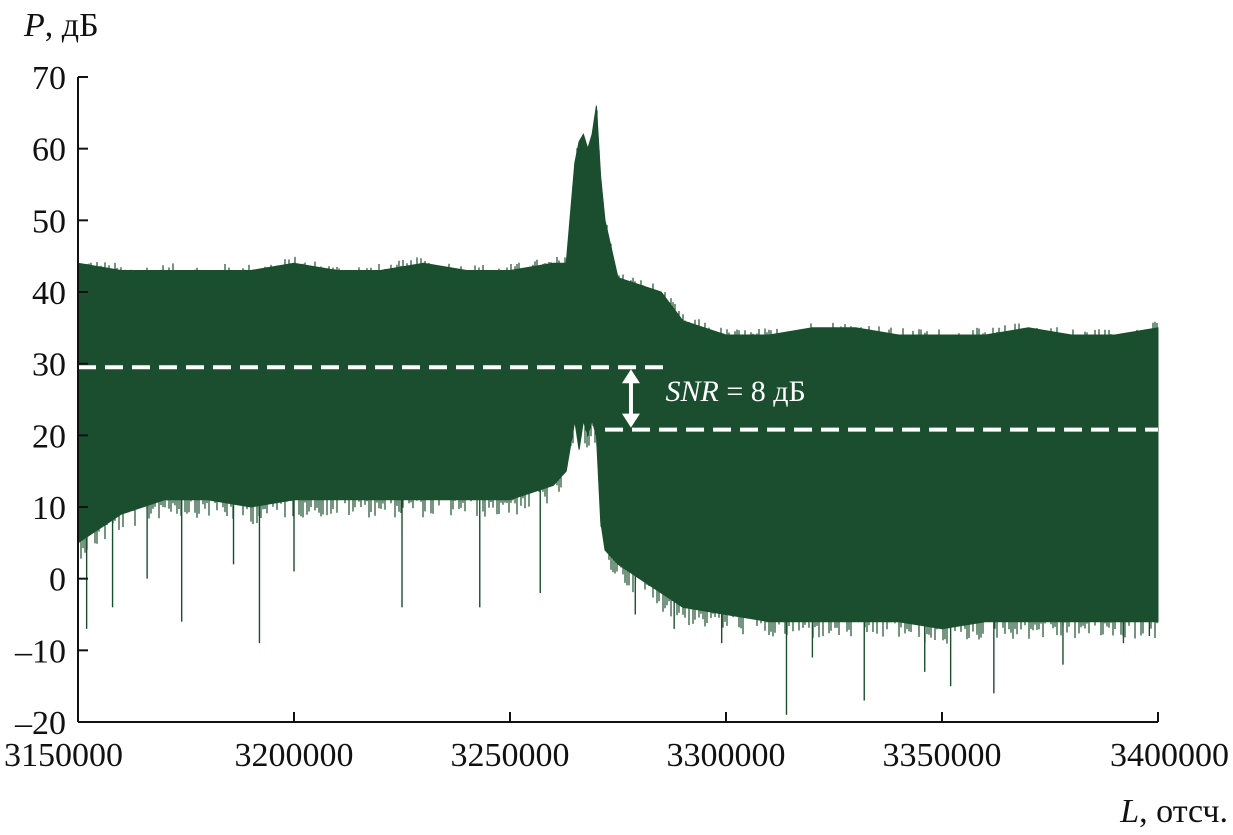 This screenshot has width=1233, height=835. I want to click on y-tick-label: 0, so click(57, 580).